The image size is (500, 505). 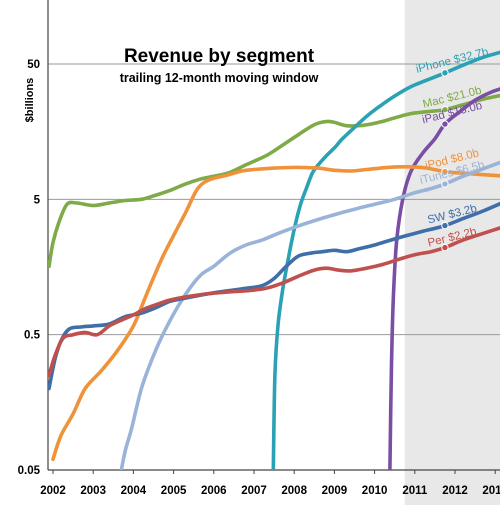 I want to click on x-tick-label: 2008, so click(x=294, y=491).